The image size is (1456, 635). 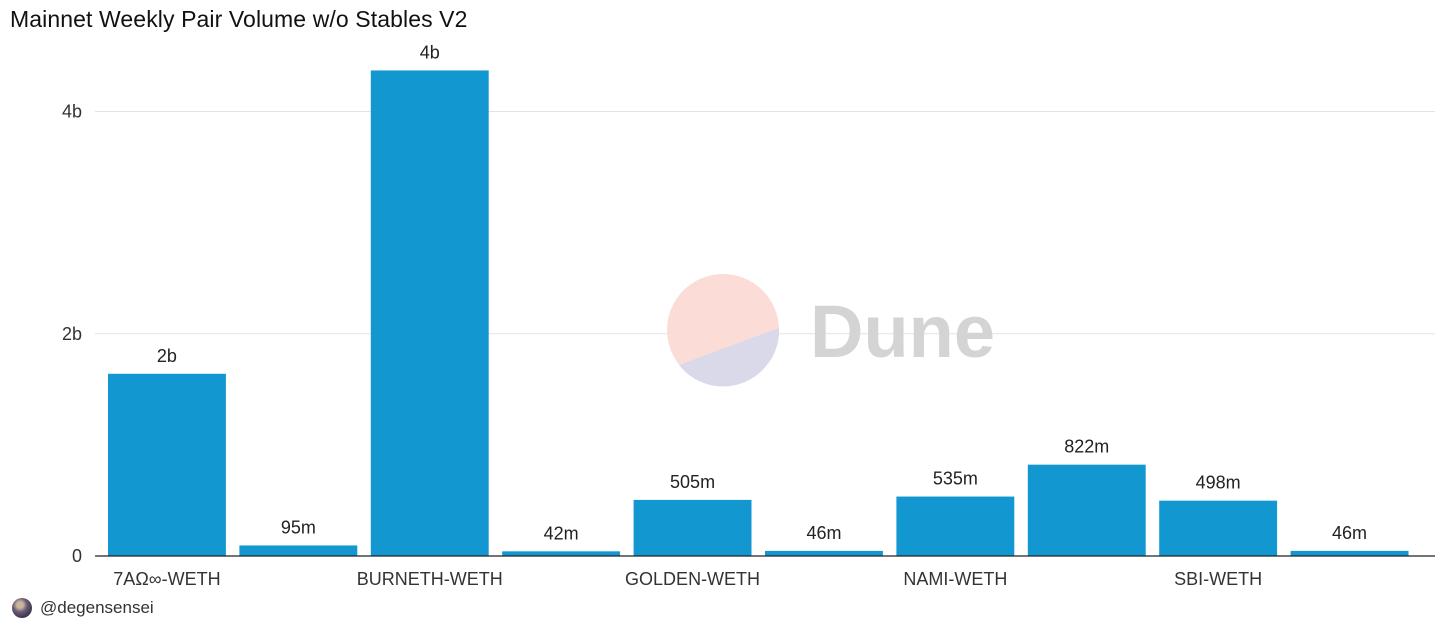 I want to click on x-tick-label: 7AΩ∞-WETH, so click(x=166, y=579).